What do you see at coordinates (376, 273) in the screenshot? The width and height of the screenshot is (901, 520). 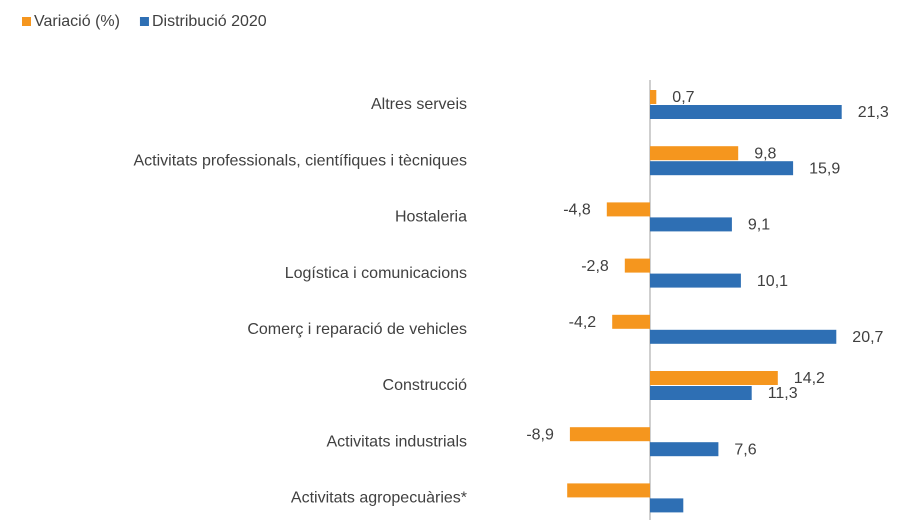 I see `category-label: Logística i comunicacions` at bounding box center [376, 273].